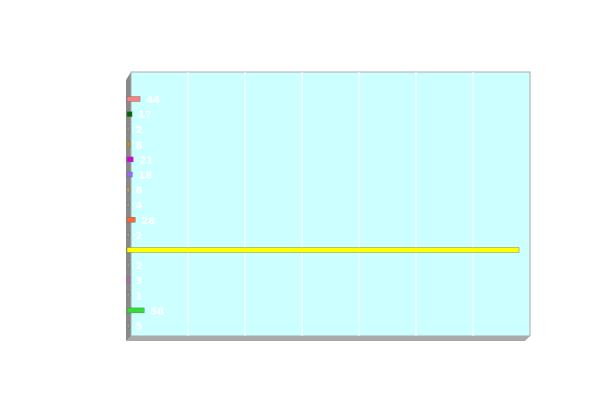 This screenshot has width=612, height=408. I want to click on plot-floor, so click(328, 338).